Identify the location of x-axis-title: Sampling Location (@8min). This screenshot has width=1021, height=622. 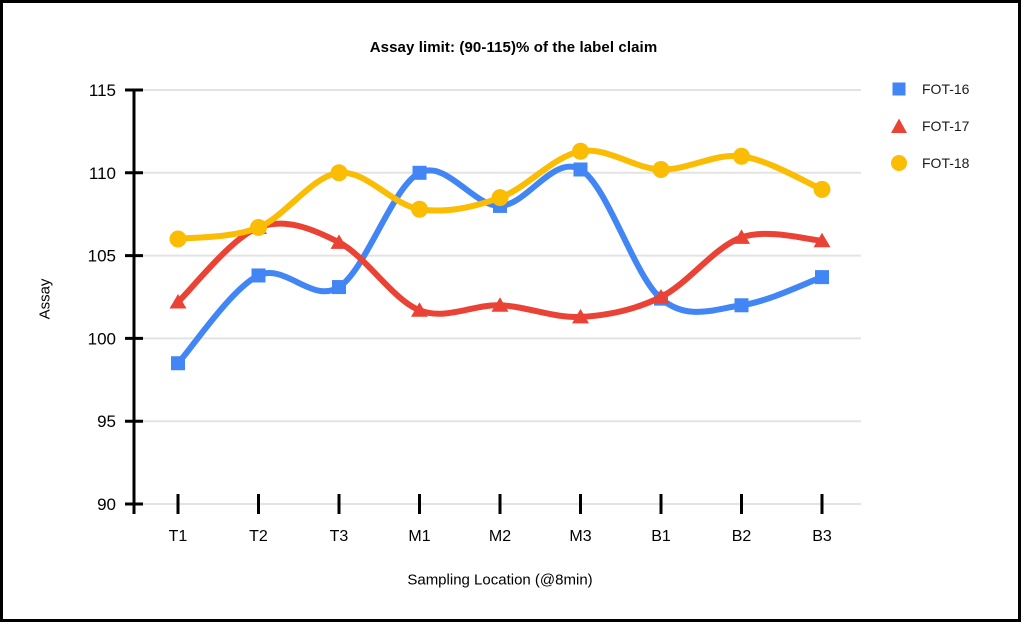
(500, 580).